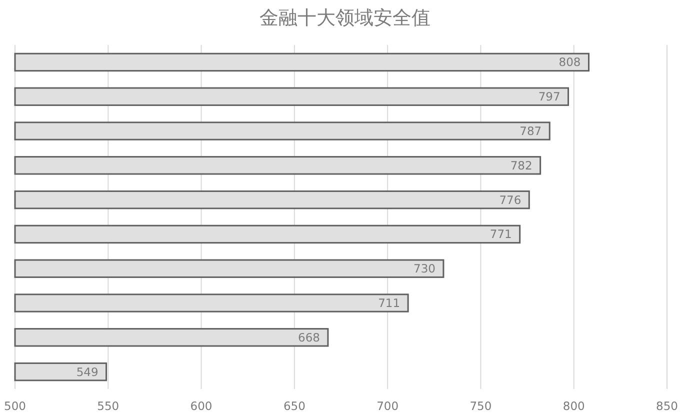 Image resolution: width=690 pixels, height=416 pixels. What do you see at coordinates (667, 406) in the screenshot?
I see `x-tick-label: 850` at bounding box center [667, 406].